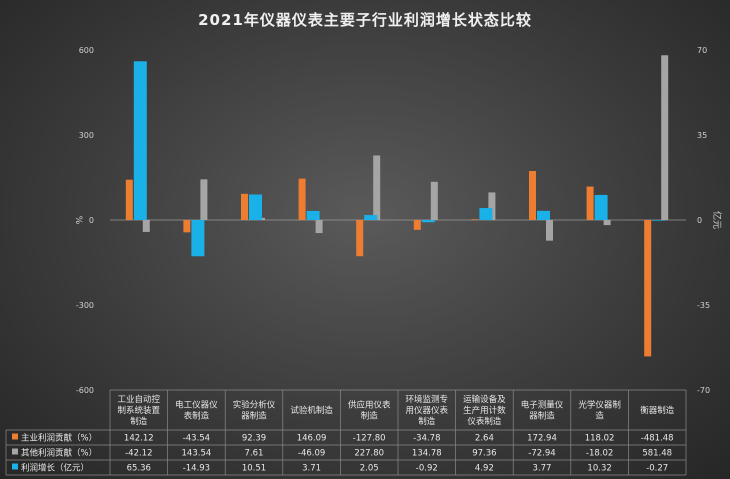 The height and width of the screenshot is (479, 730). Describe the element at coordinates (484, 439) in the screenshot. I see `table-value-cell: 2.64` at that location.